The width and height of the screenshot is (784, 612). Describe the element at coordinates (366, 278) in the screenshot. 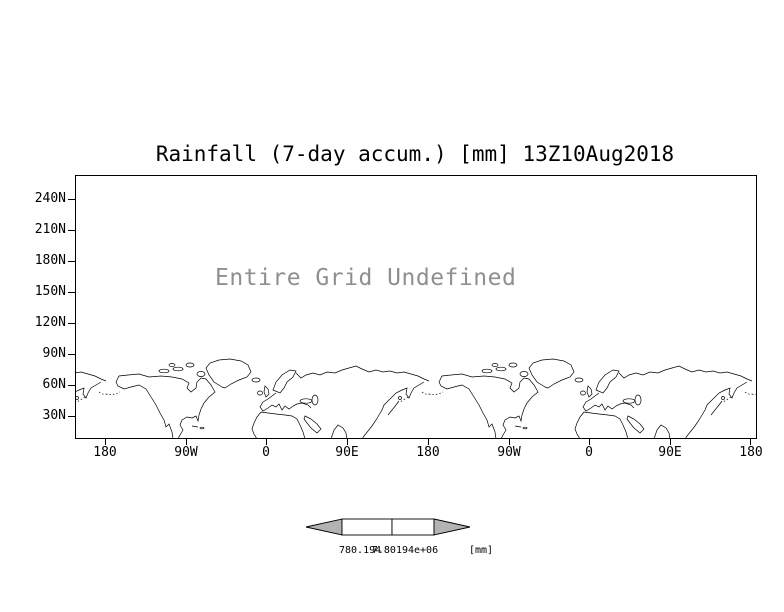

I see `undefined-annotation: Entire Grid Undefined` at that location.